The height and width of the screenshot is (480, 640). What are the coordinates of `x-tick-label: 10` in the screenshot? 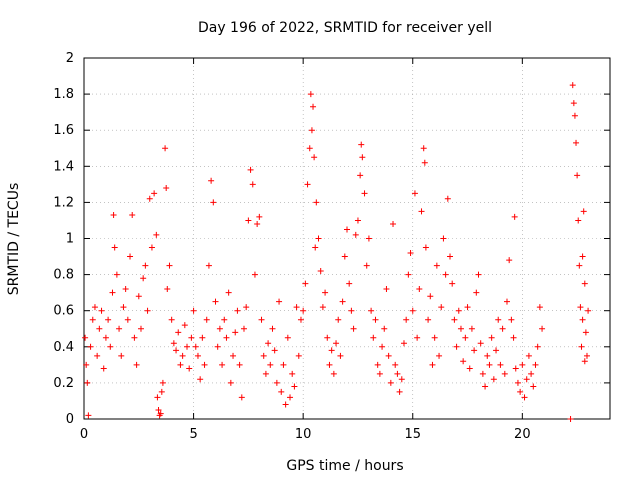 It's located at (303, 434).